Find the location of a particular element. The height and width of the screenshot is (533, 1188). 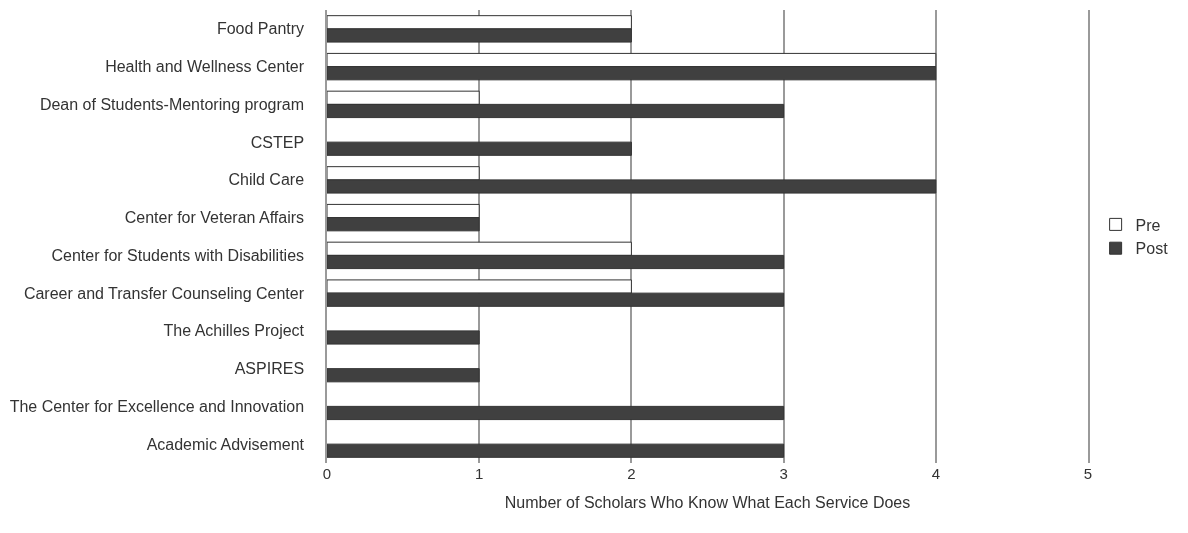

y-tick-label: CSTEP is located at coordinates (277, 142).